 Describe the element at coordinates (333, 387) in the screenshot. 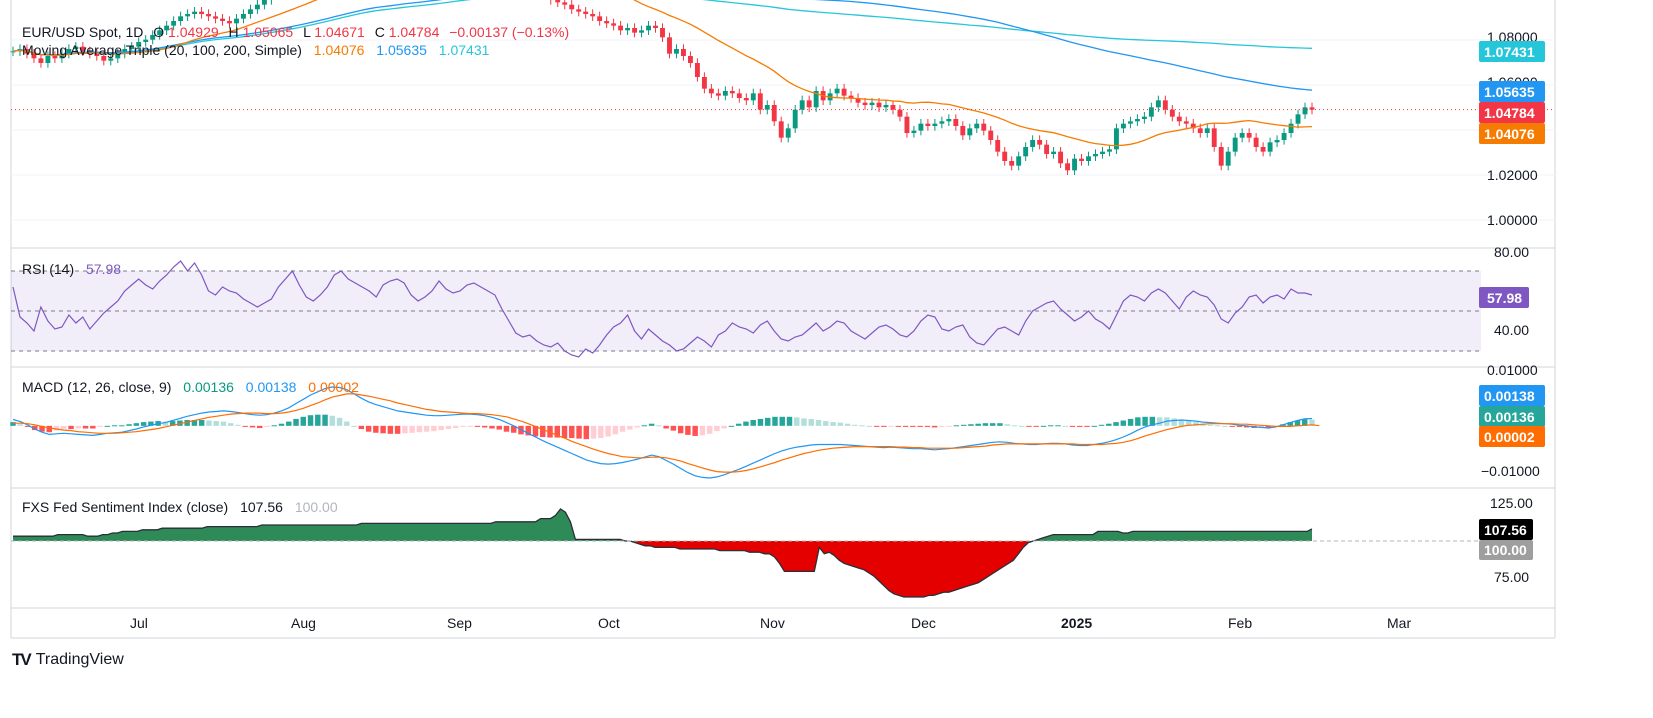

I see `macd-signal-value: 0.00002` at that location.